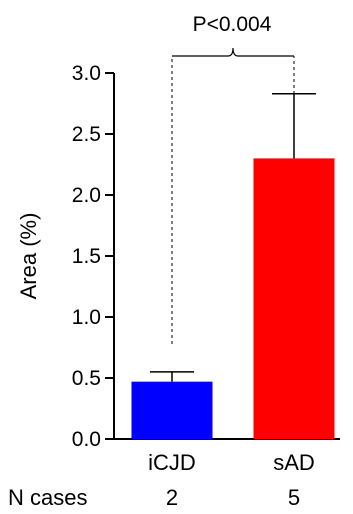  What do you see at coordinates (47, 497) in the screenshot?
I see `n-cases-label: N cases` at bounding box center [47, 497].